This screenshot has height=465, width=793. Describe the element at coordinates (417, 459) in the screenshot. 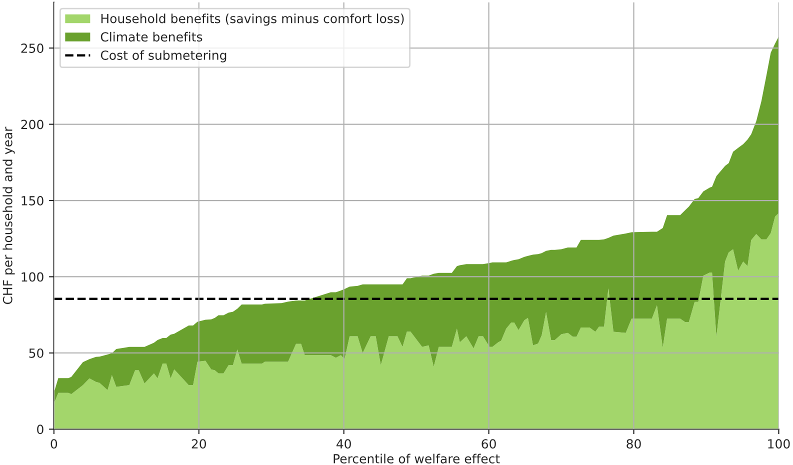

I see `x-axis-title: Percentile of welfare effect` at that location.